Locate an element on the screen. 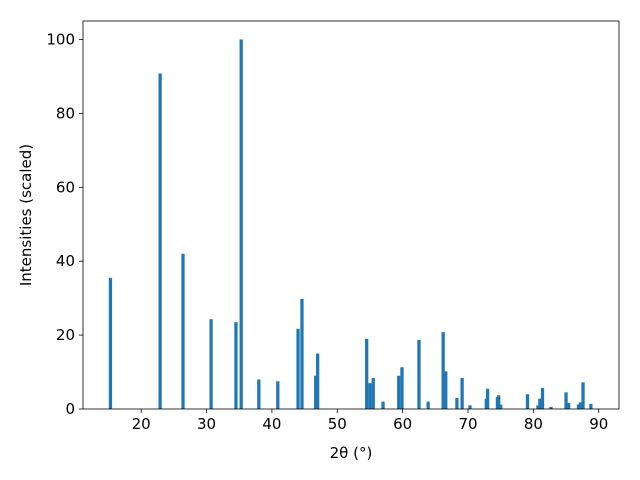 The width and height of the screenshot is (640, 480). x-tick-label: 80 is located at coordinates (533, 424).